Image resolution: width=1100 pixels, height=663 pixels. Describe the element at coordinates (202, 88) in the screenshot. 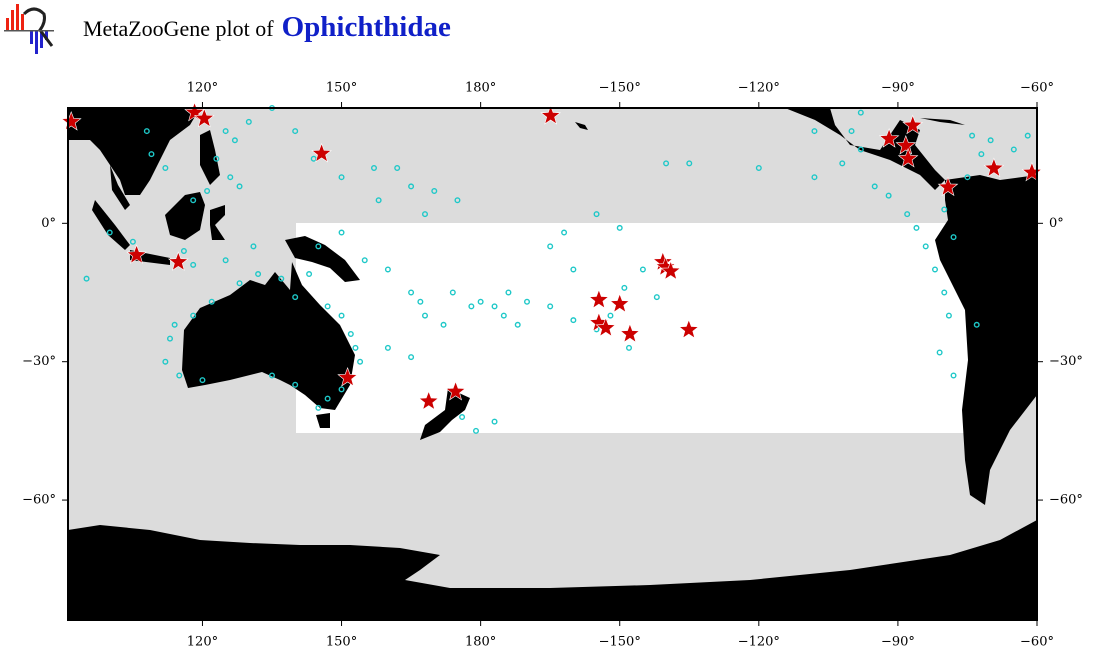

I see `x-tick-label: 120°` at that location.